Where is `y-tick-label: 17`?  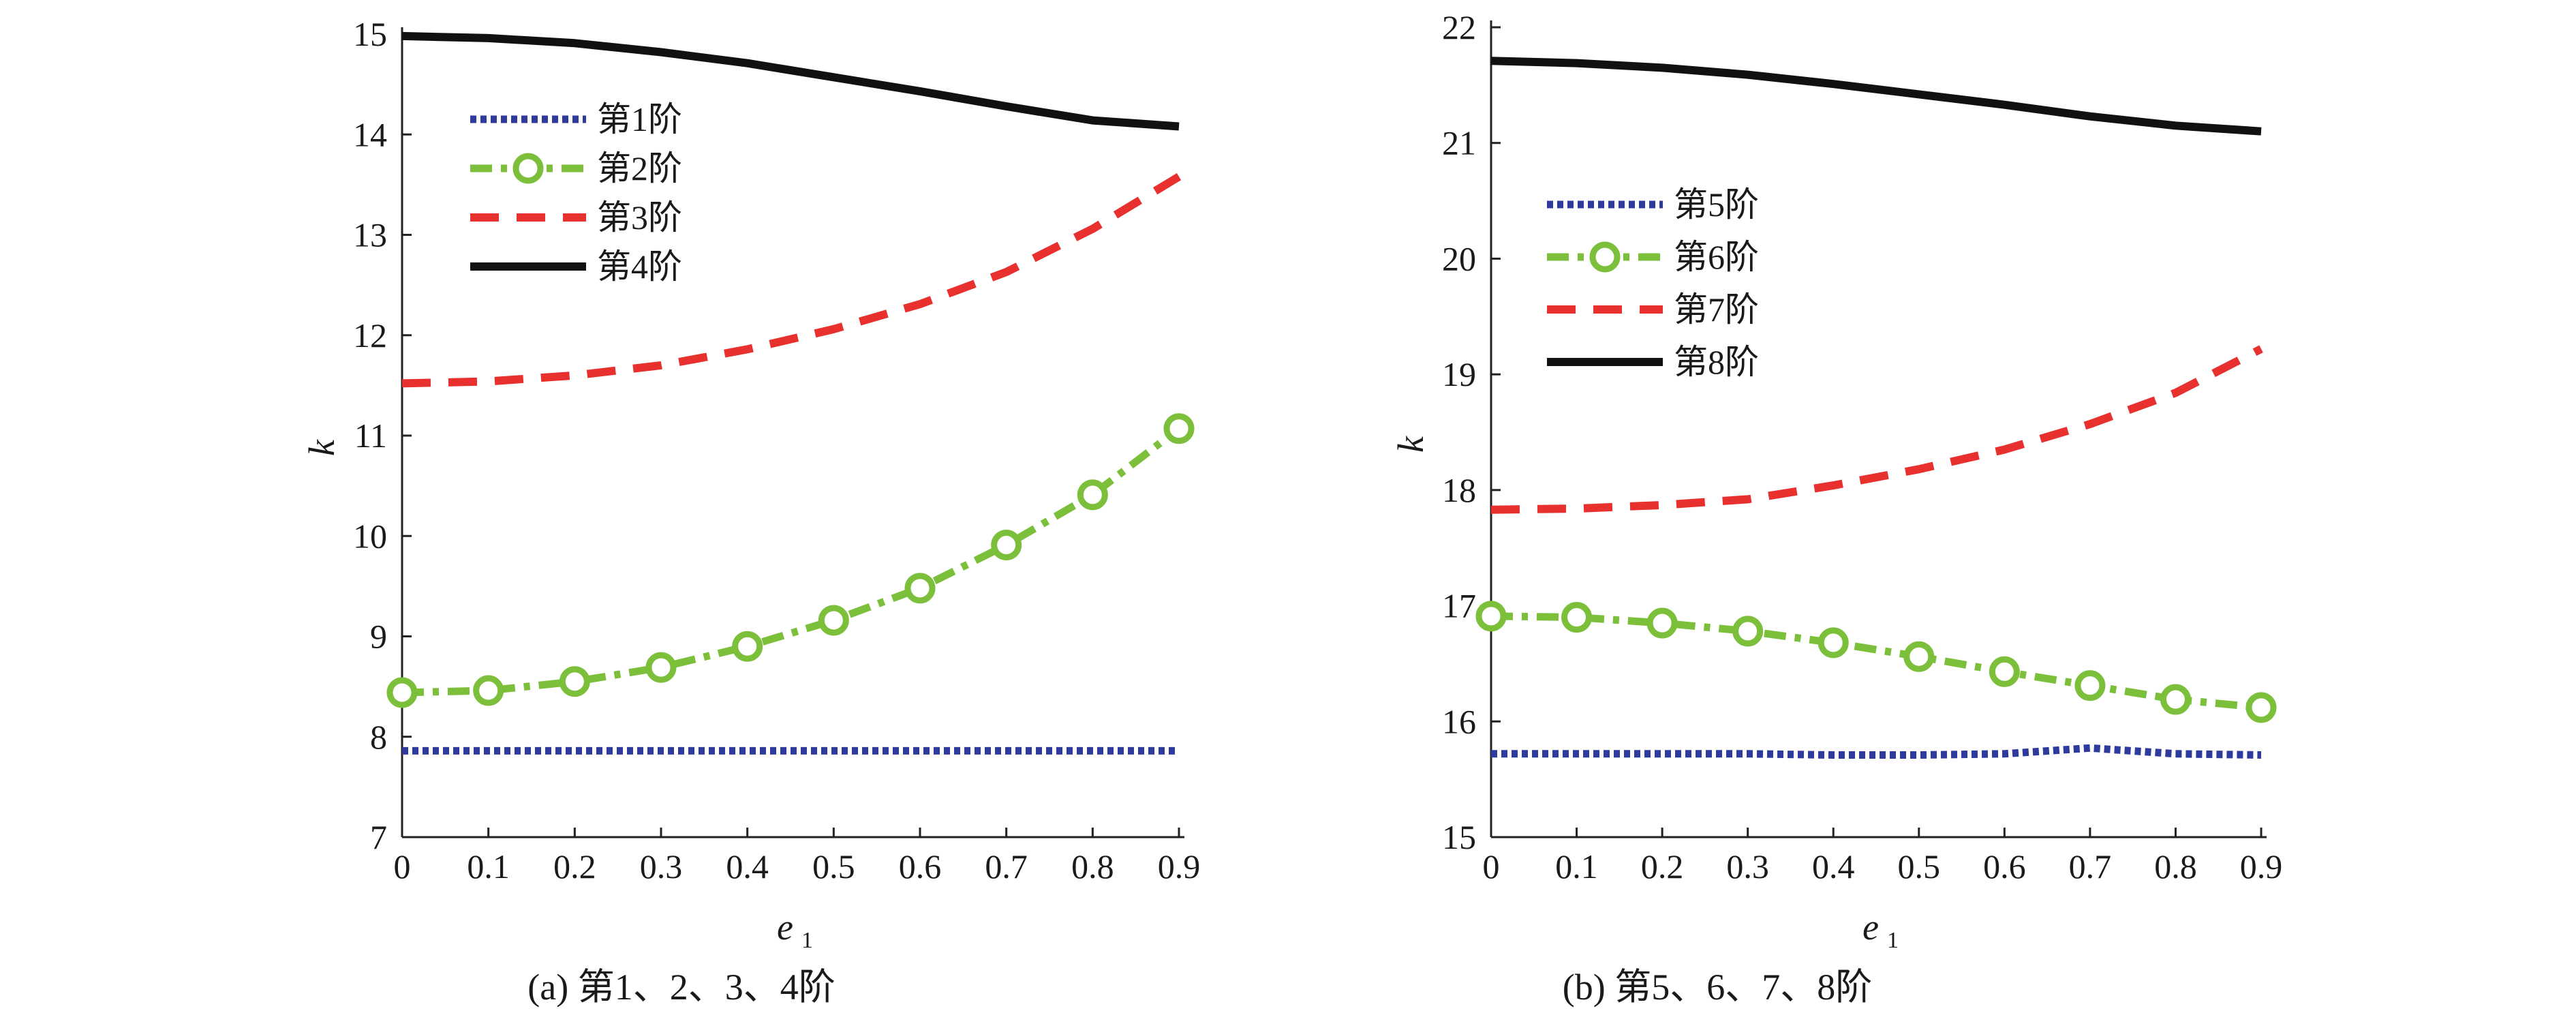 y-tick-label: 17 is located at coordinates (1459, 606).